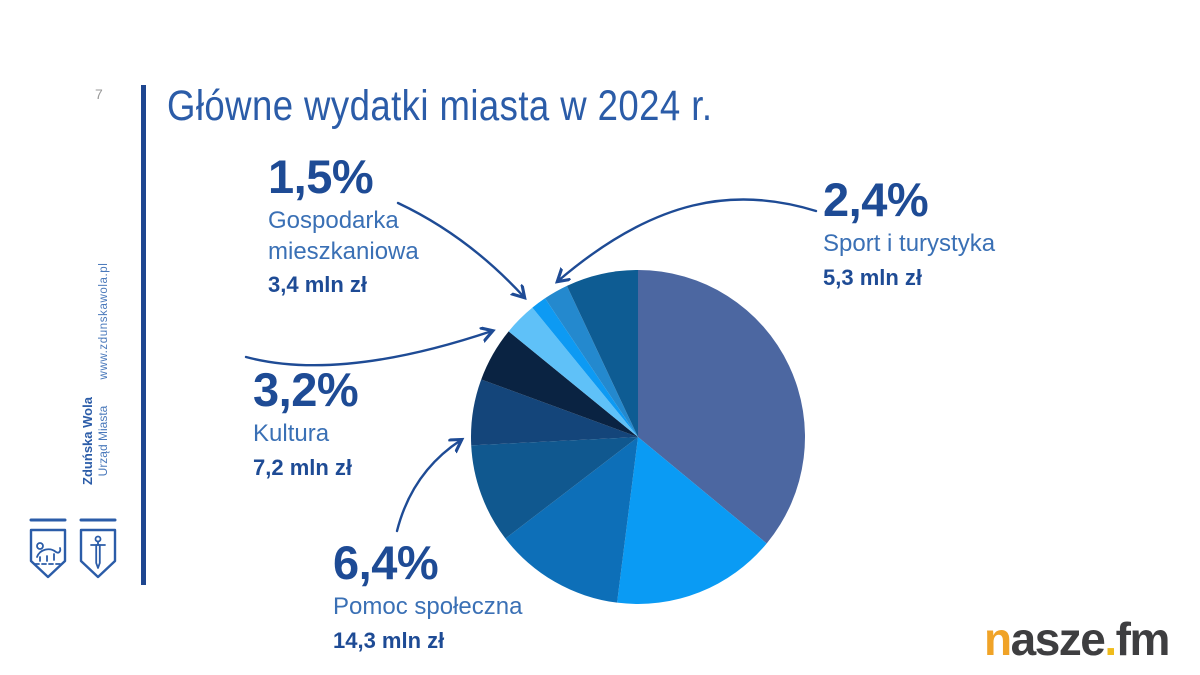  I want to click on pie-segment-sport-i-turystyka, so click(591, 361).